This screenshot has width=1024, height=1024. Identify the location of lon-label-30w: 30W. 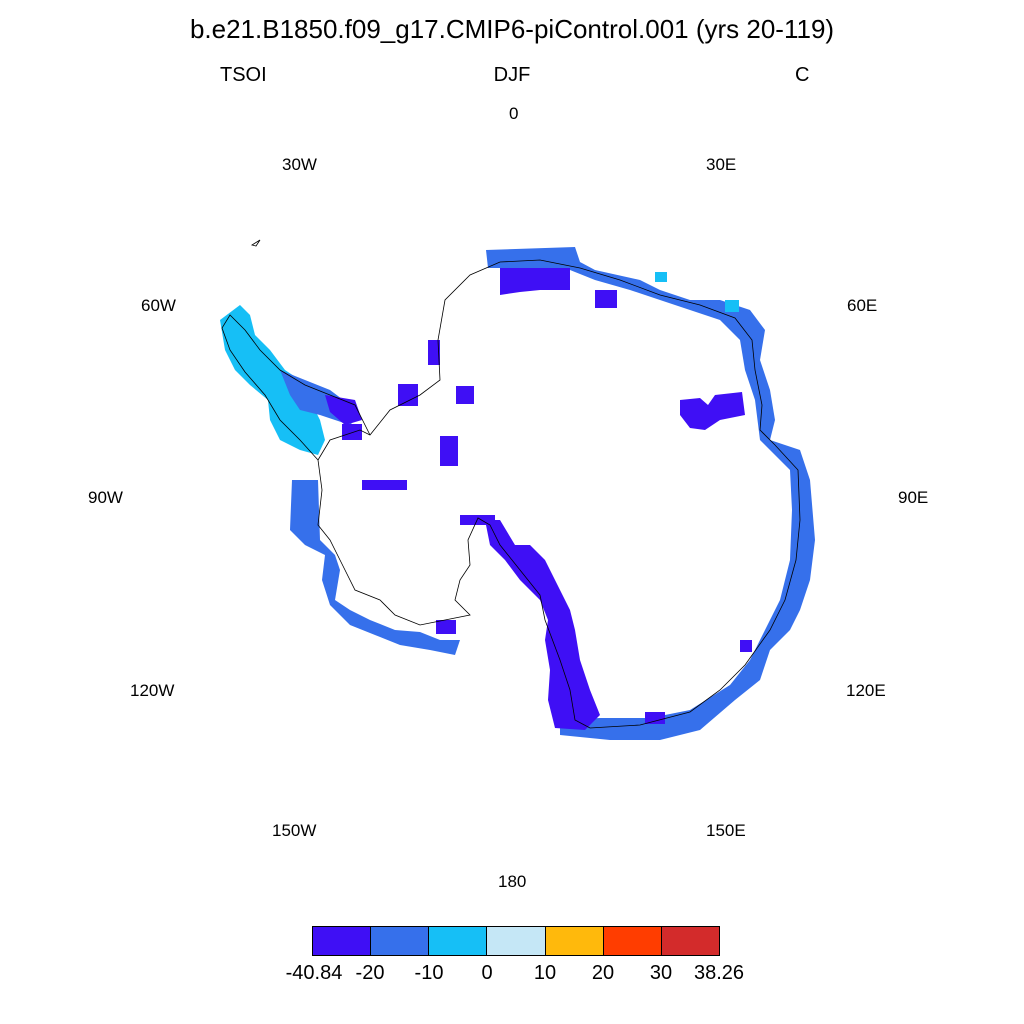
(299, 164).